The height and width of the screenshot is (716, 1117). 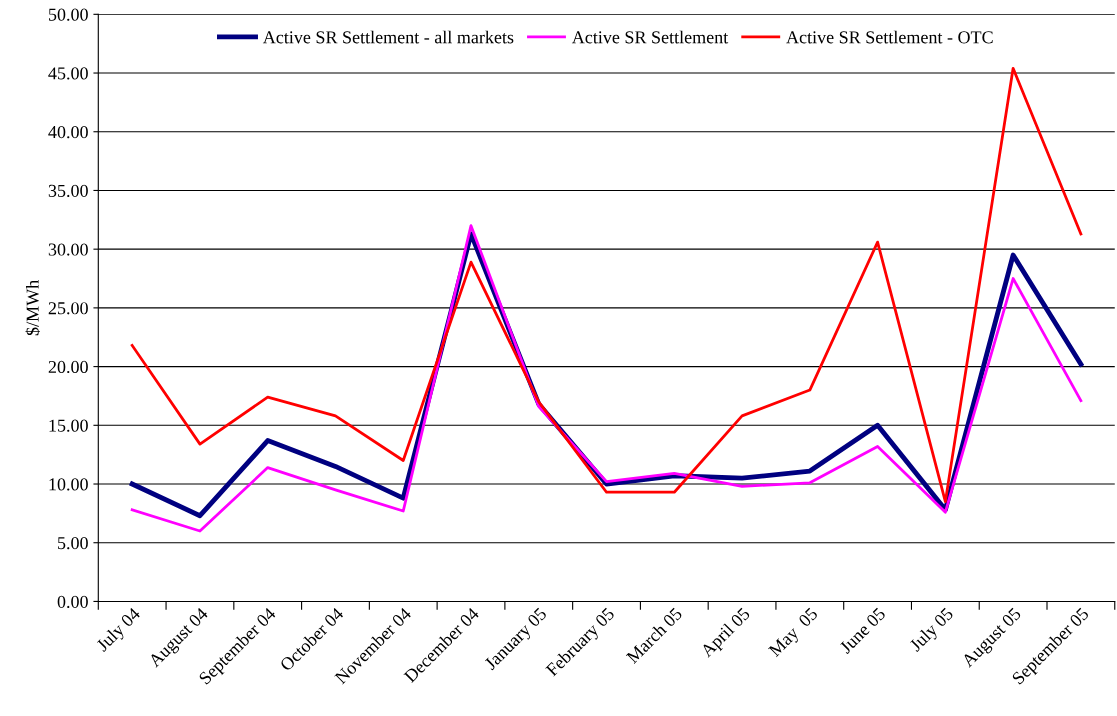 What do you see at coordinates (650, 37) in the screenshot?
I see `legend-label: Active SR Settlement` at bounding box center [650, 37].